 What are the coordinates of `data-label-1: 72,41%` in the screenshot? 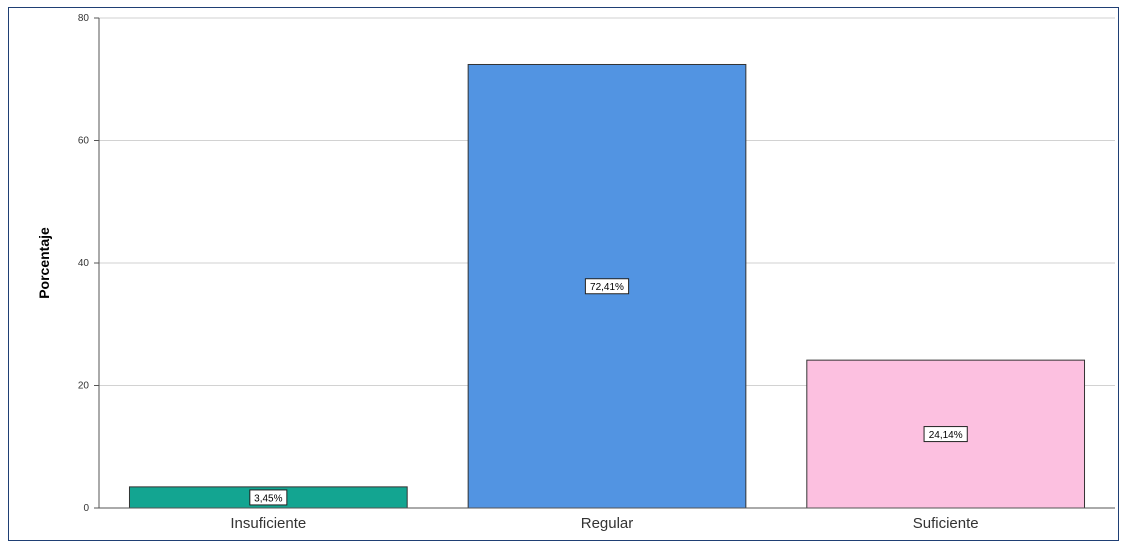 It's located at (607, 287).